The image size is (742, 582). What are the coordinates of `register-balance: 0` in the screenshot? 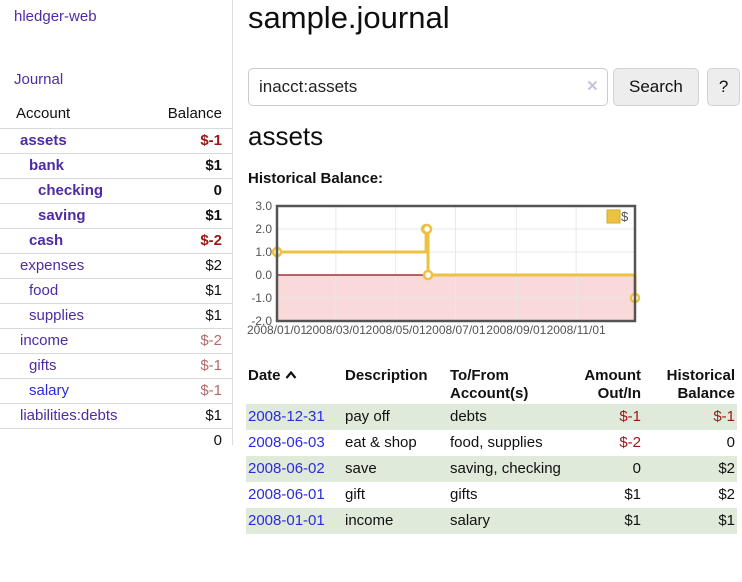 It's located at (730, 442).